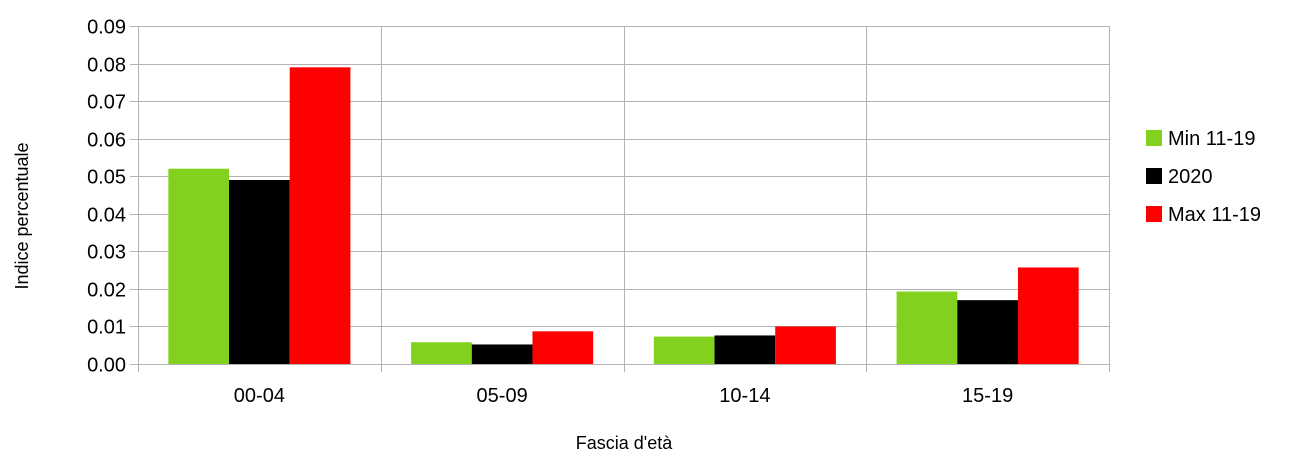 The width and height of the screenshot is (1294, 456). Describe the element at coordinates (106, 366) in the screenshot. I see `y-tick-label: 0.00` at that location.